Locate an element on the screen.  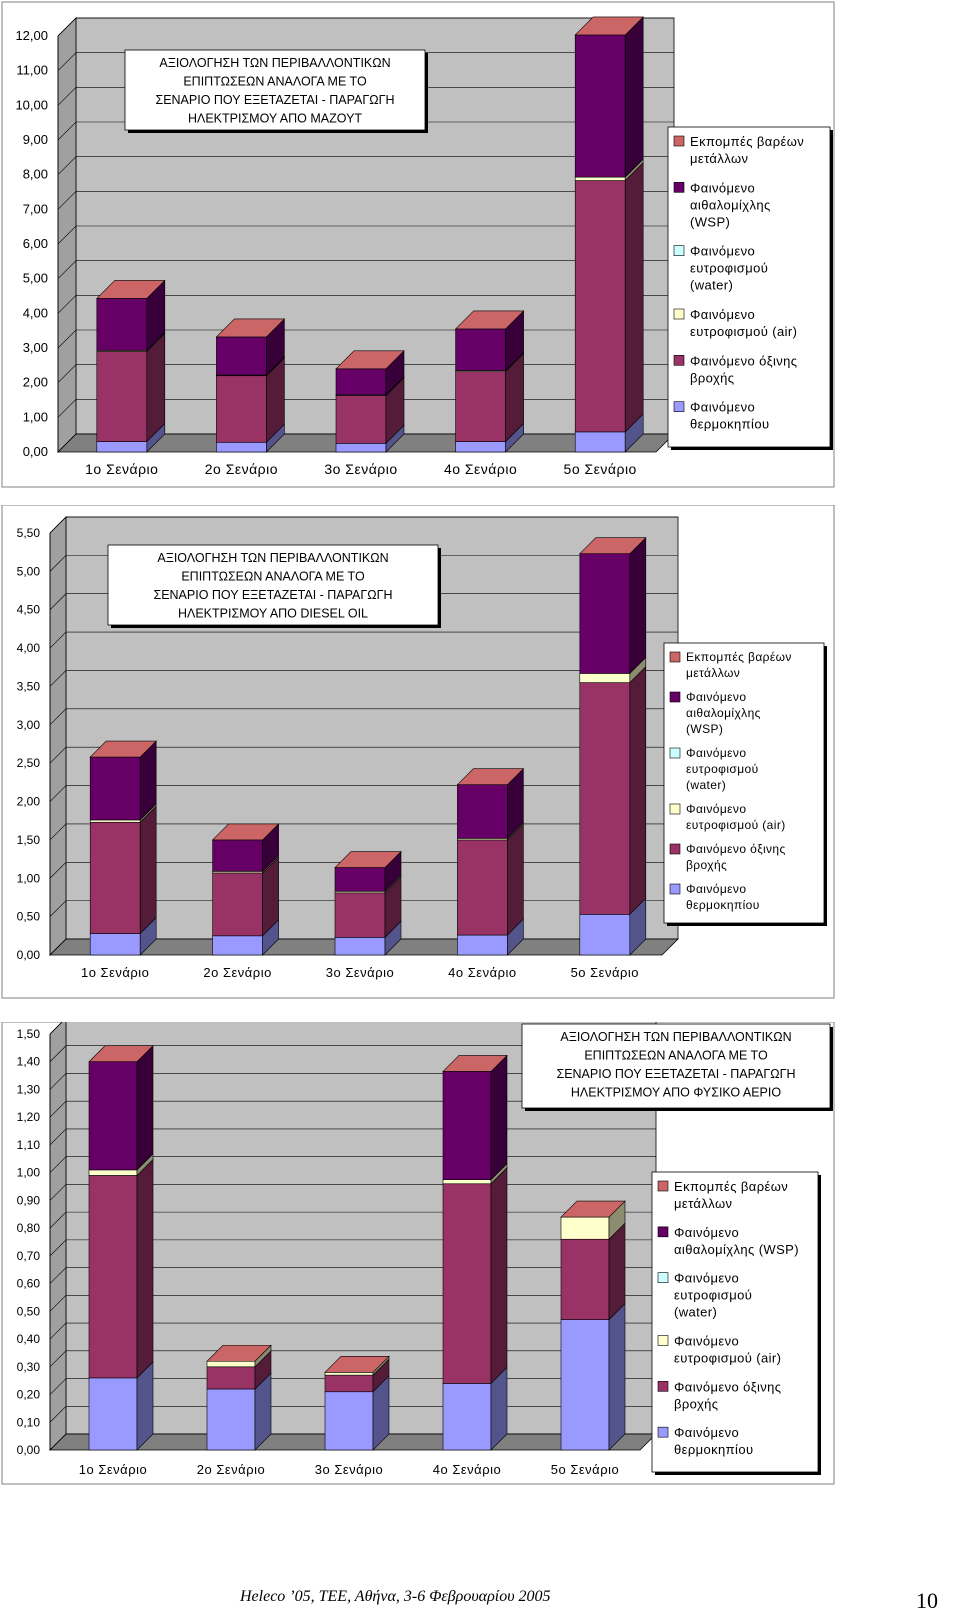
legend-label: αιθαλομίχλης is located at coordinates (723, 713).